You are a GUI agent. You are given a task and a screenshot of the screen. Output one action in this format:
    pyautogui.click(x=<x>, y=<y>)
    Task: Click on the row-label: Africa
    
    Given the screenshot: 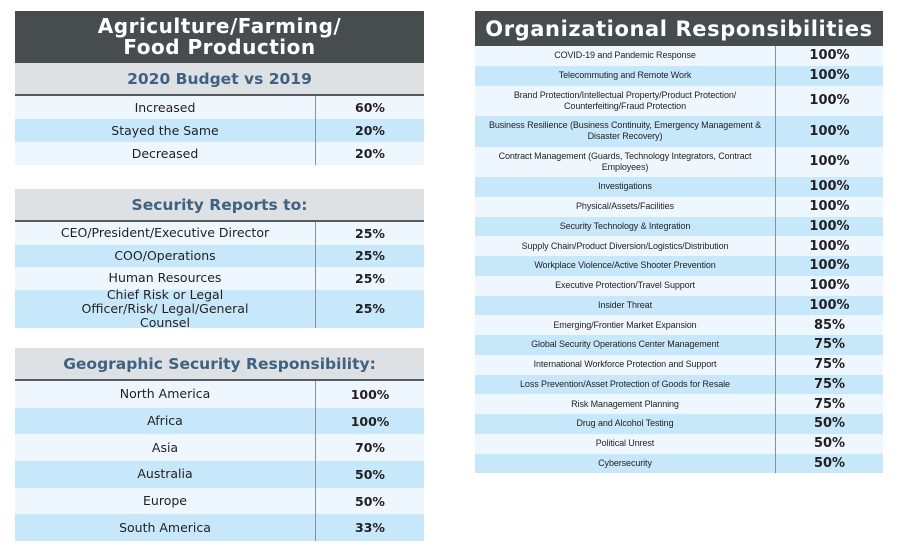 What is the action you would take?
    pyautogui.click(x=165, y=421)
    